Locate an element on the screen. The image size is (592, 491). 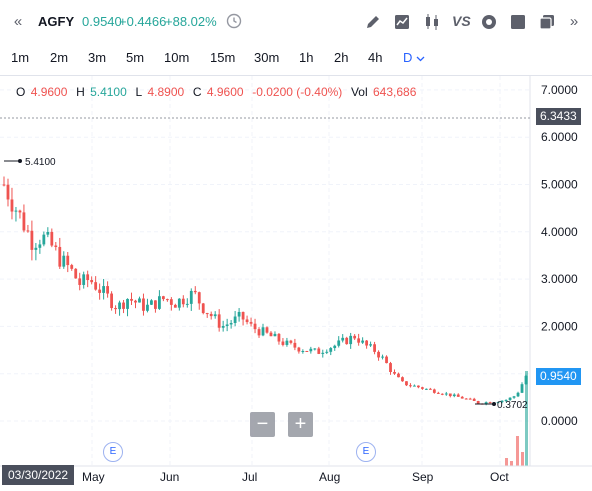
cursor-date-badge: 03/30/2022 is located at coordinates (38, 475).